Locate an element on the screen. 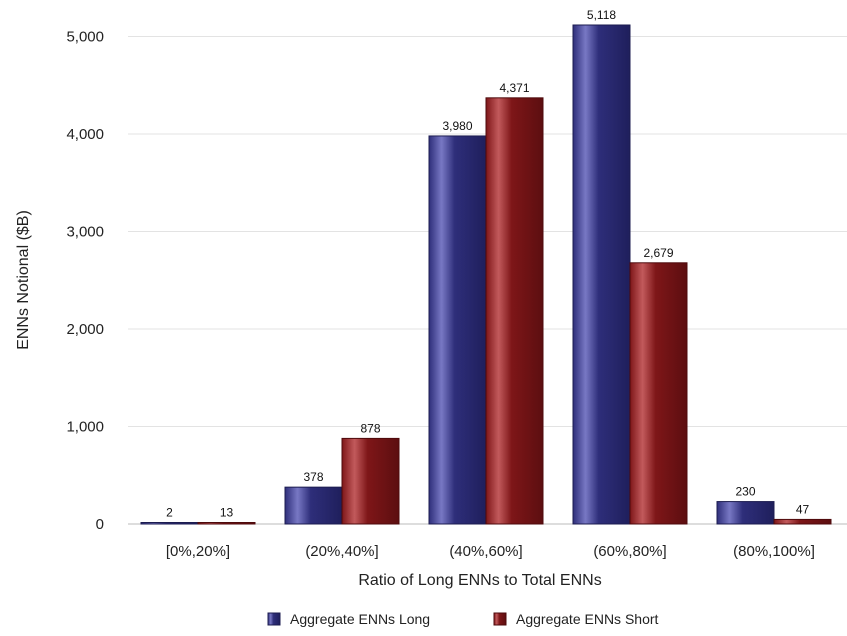 Image resolution: width=847 pixels, height=636 pixels. data-label: 5,118 is located at coordinates (601, 15).